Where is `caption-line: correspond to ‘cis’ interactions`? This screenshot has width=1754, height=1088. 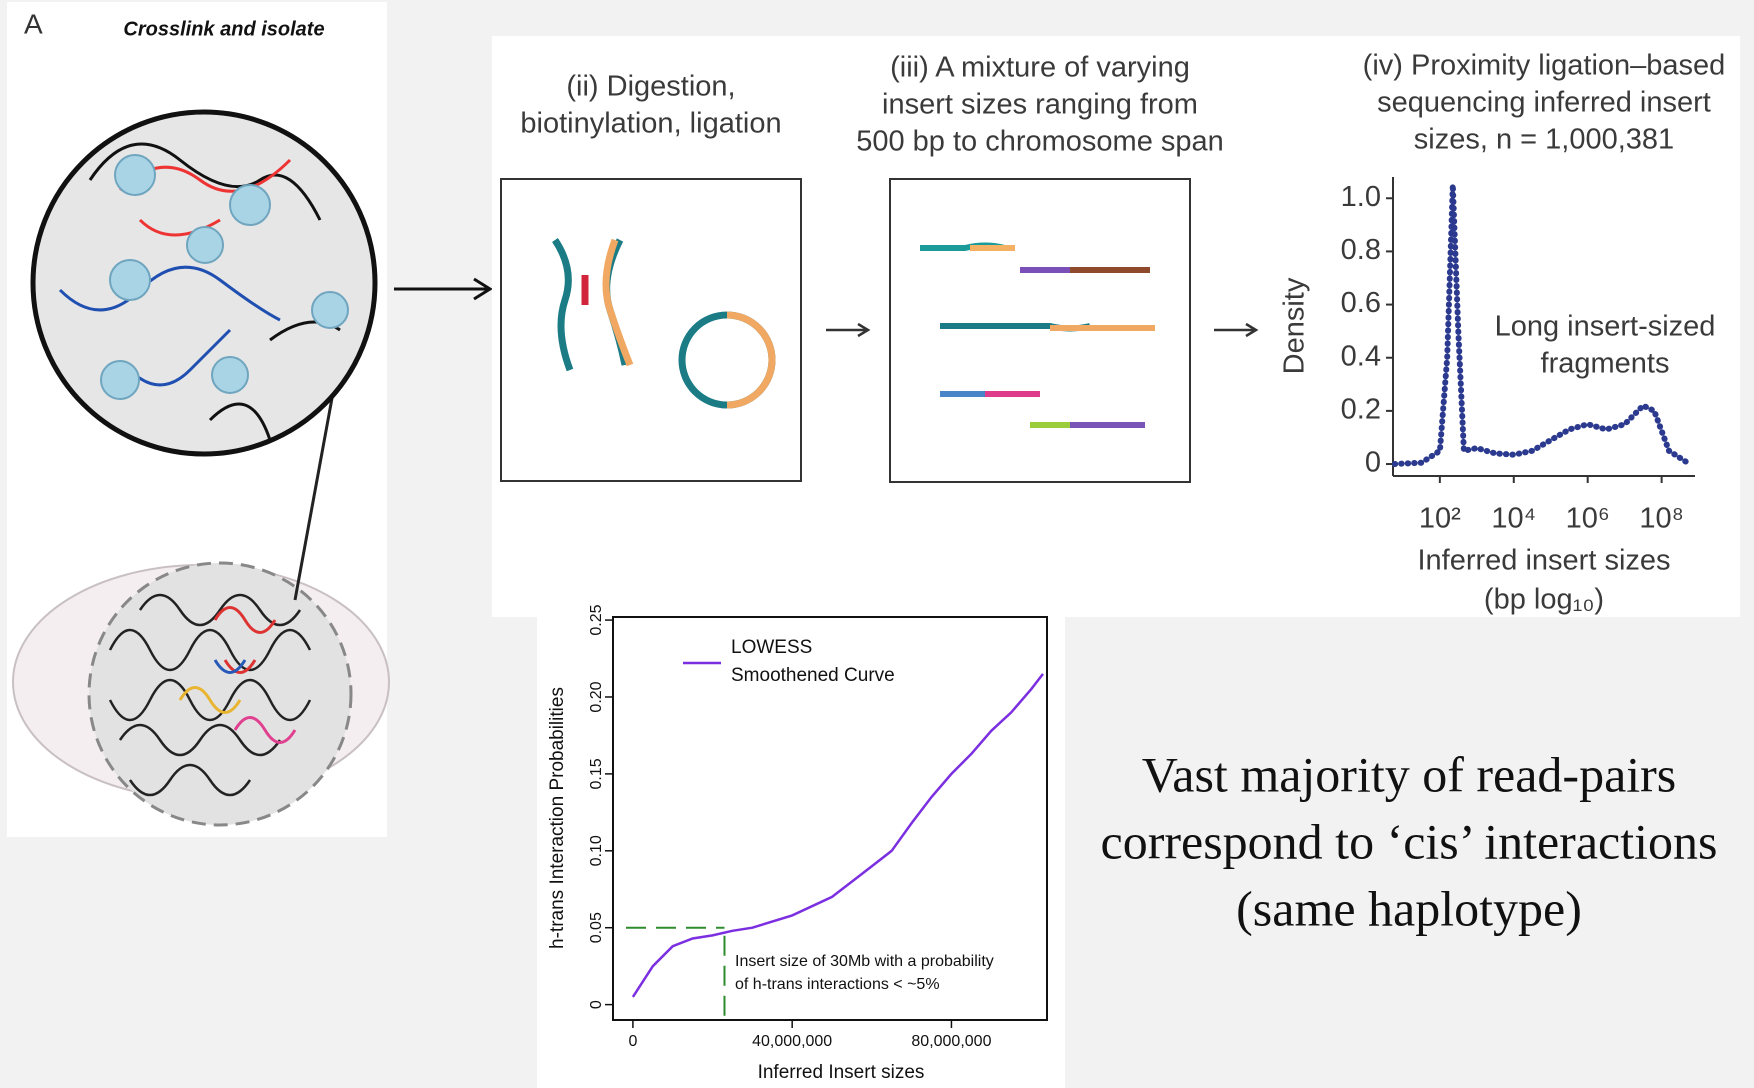 caption-line: correspond to ‘cis’ interactions is located at coordinates (1409, 841).